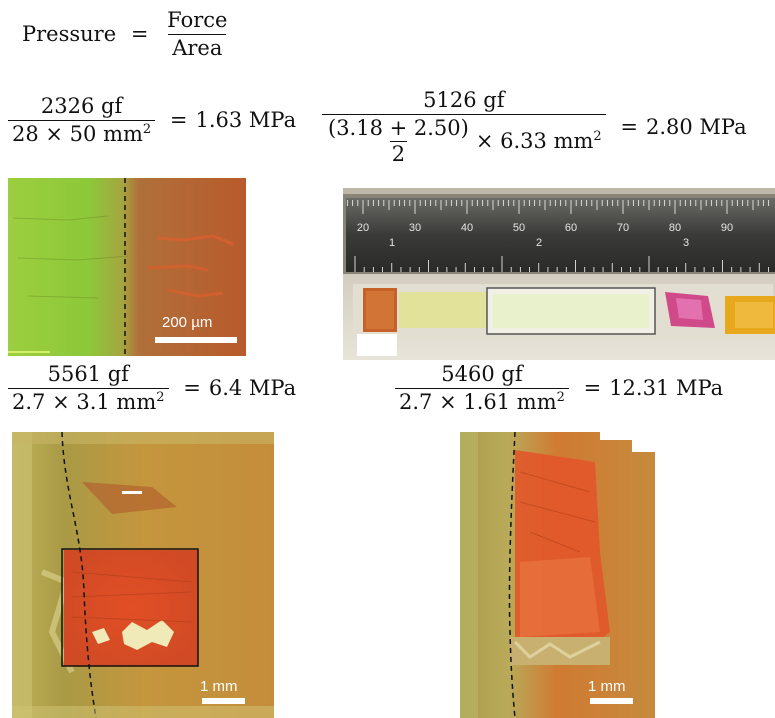  What do you see at coordinates (675, 228) in the screenshot?
I see `ruler-mm-label: 80` at bounding box center [675, 228].